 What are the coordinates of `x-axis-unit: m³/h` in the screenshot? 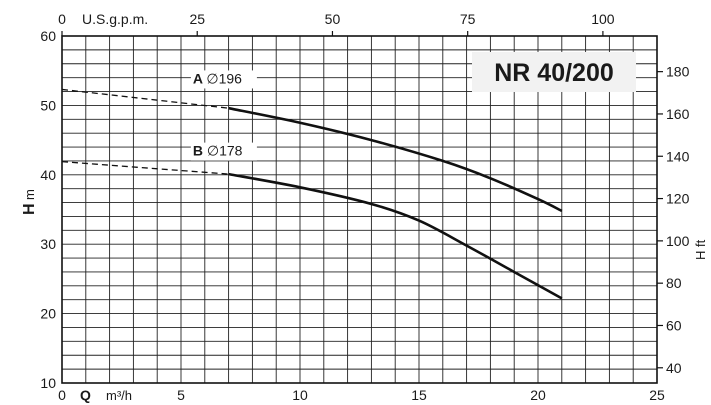 It's located at (119, 395).